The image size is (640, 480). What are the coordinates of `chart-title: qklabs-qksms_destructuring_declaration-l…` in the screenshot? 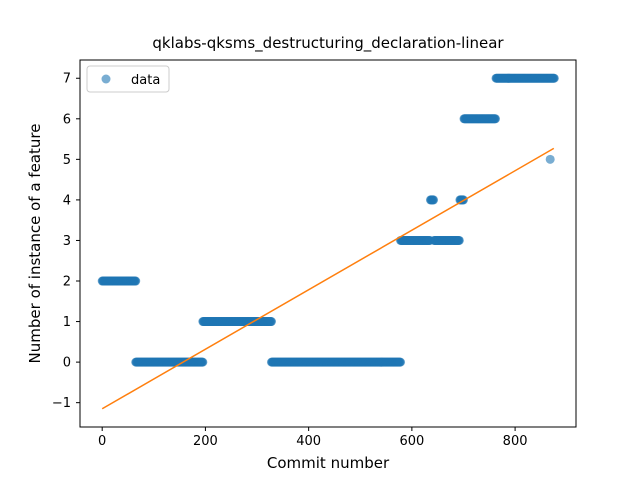 It's located at (328, 43).